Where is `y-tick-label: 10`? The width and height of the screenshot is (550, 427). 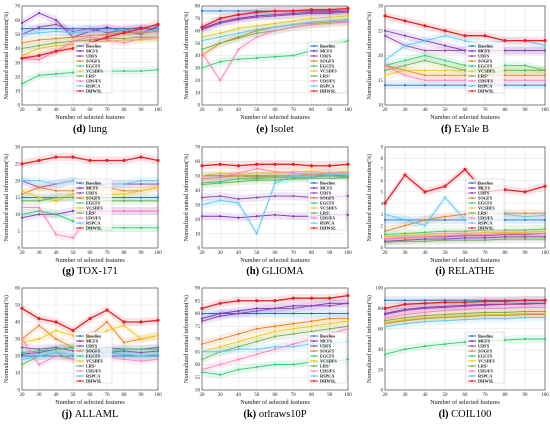
y-tick-label: 10 is located at coordinates (198, 93).